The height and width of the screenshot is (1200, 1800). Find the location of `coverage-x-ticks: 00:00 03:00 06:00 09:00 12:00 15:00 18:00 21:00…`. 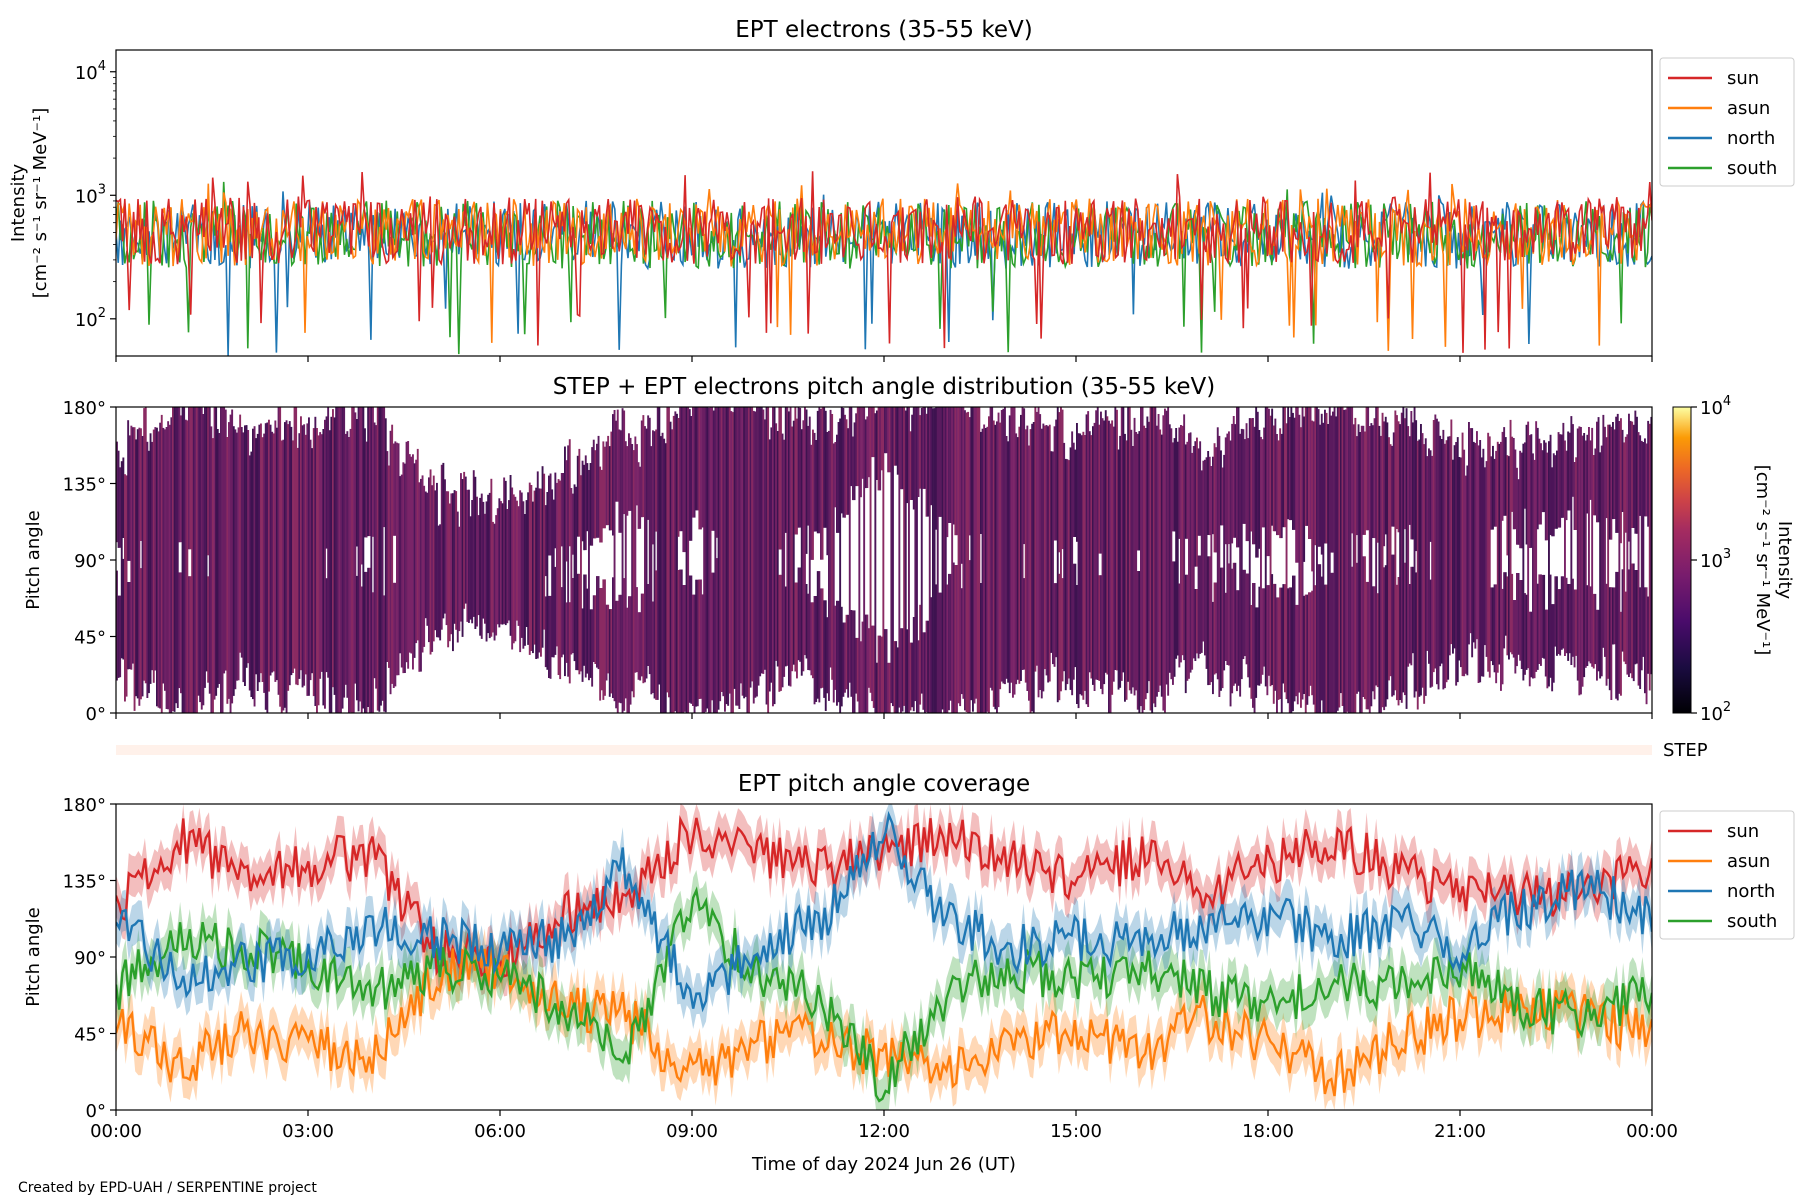

coverage-x-ticks: 00:00 03:00 06:00 09:00 12:00 15:00 18:00 21:00… is located at coordinates (884, 1126).